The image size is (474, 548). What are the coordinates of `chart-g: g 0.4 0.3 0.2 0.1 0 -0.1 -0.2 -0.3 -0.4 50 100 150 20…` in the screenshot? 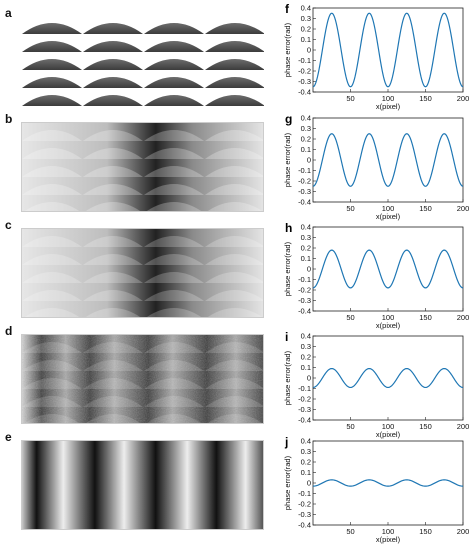 It's located at (376, 166).